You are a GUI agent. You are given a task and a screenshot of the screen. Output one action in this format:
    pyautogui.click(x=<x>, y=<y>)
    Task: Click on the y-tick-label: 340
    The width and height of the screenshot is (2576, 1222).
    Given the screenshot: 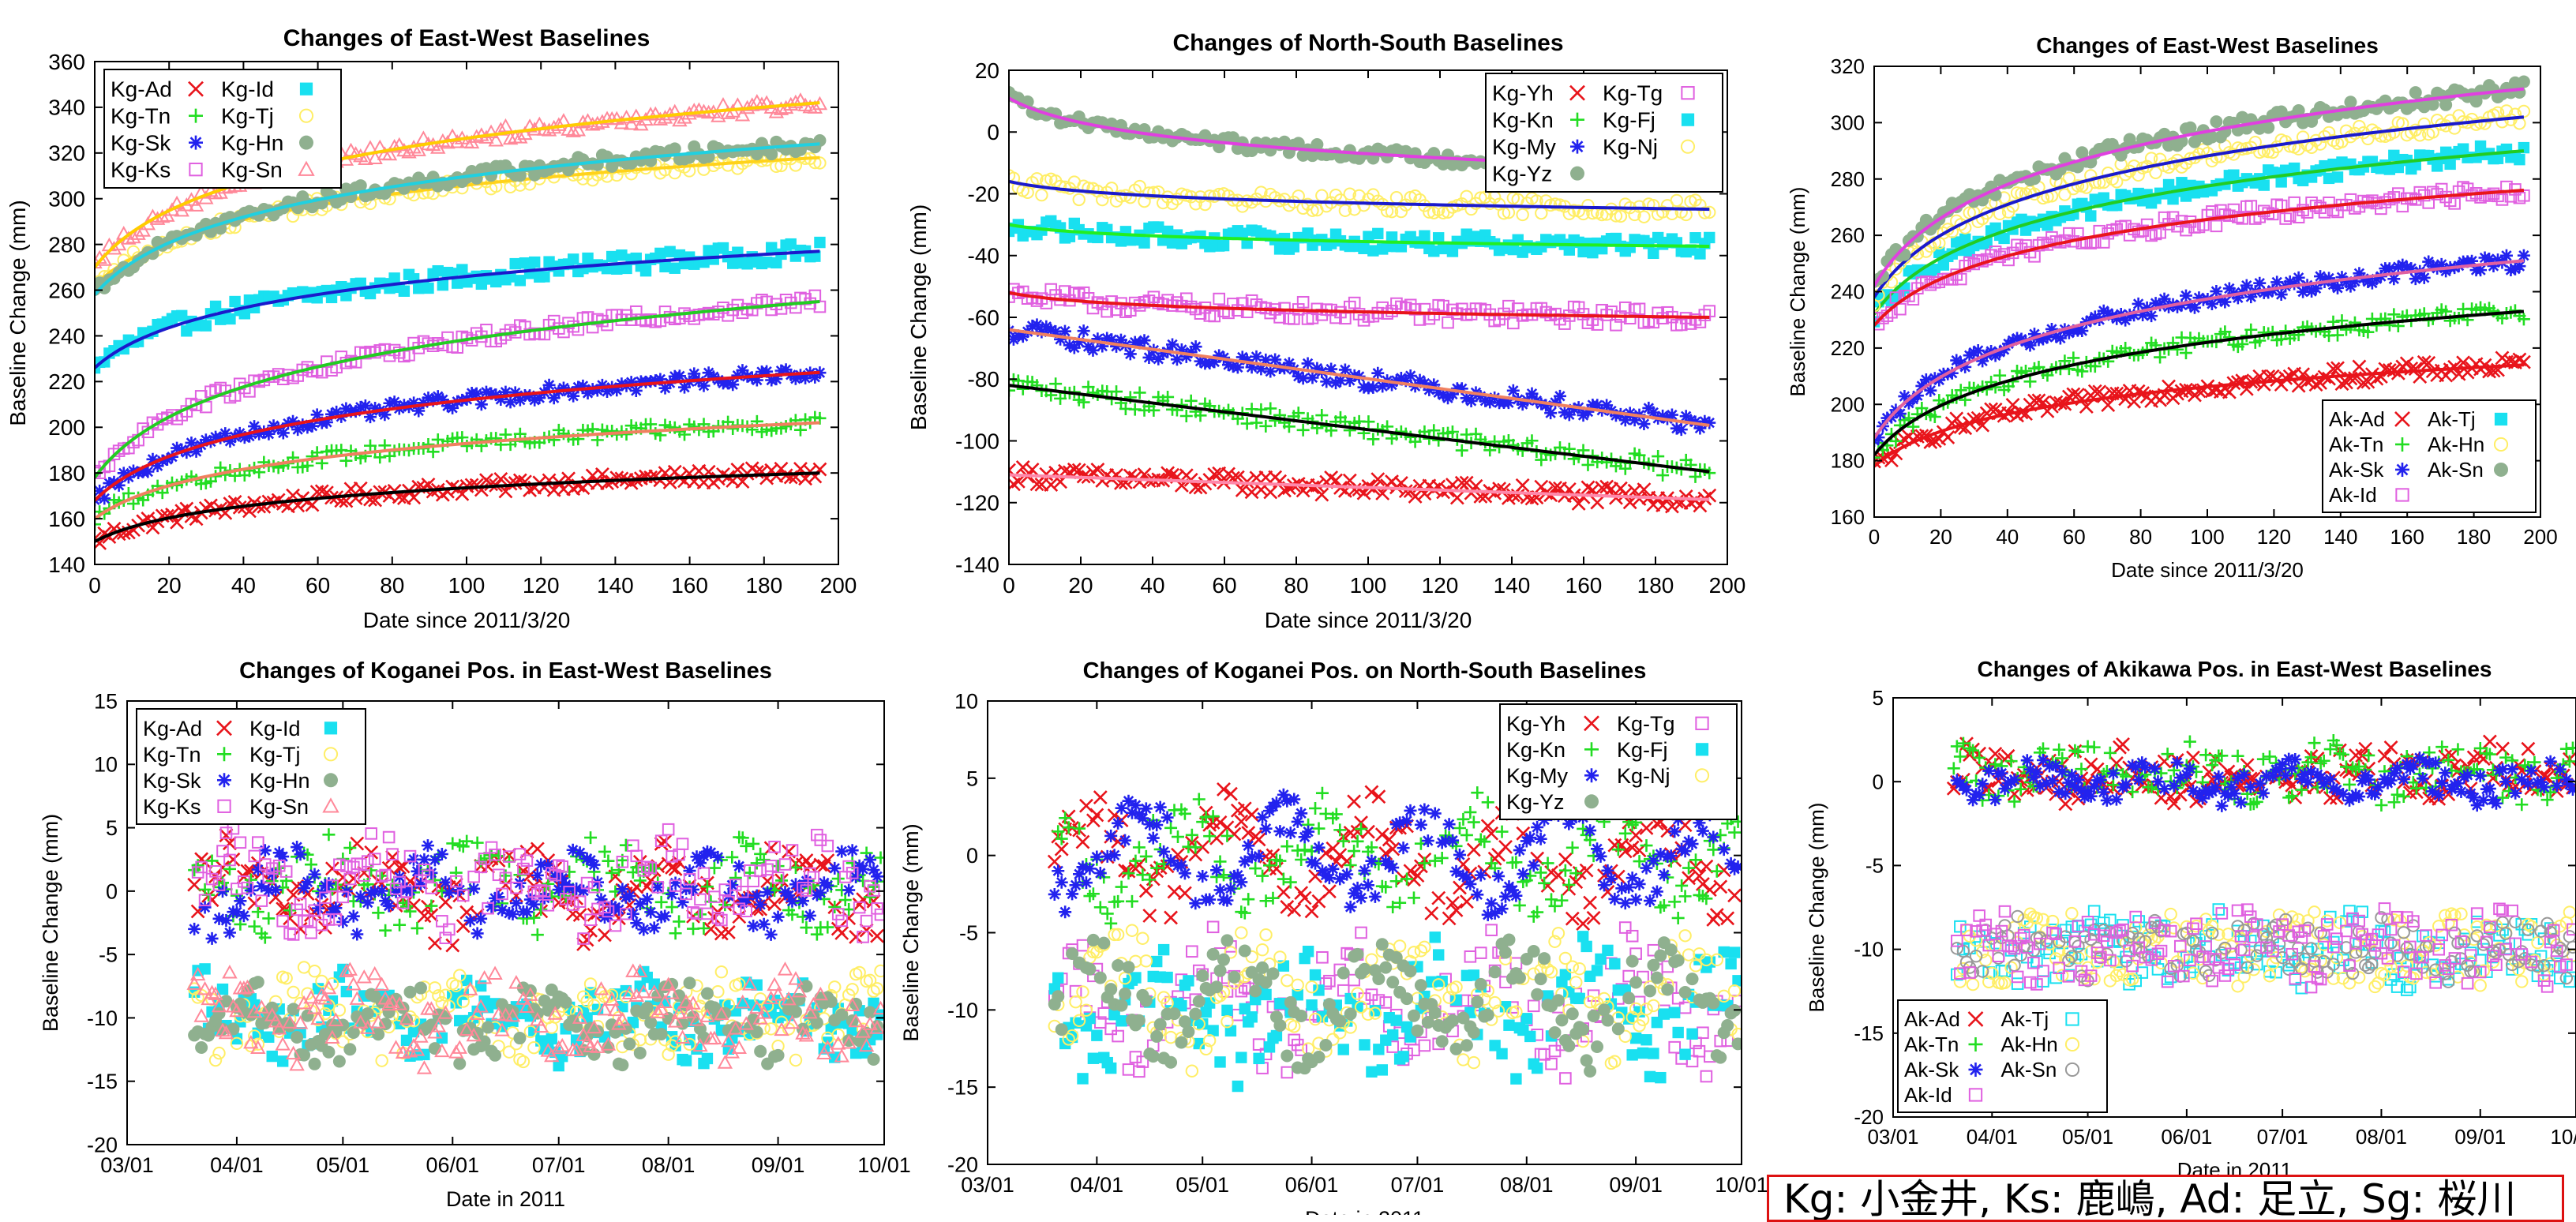 What is the action you would take?
    pyautogui.click(x=66, y=108)
    